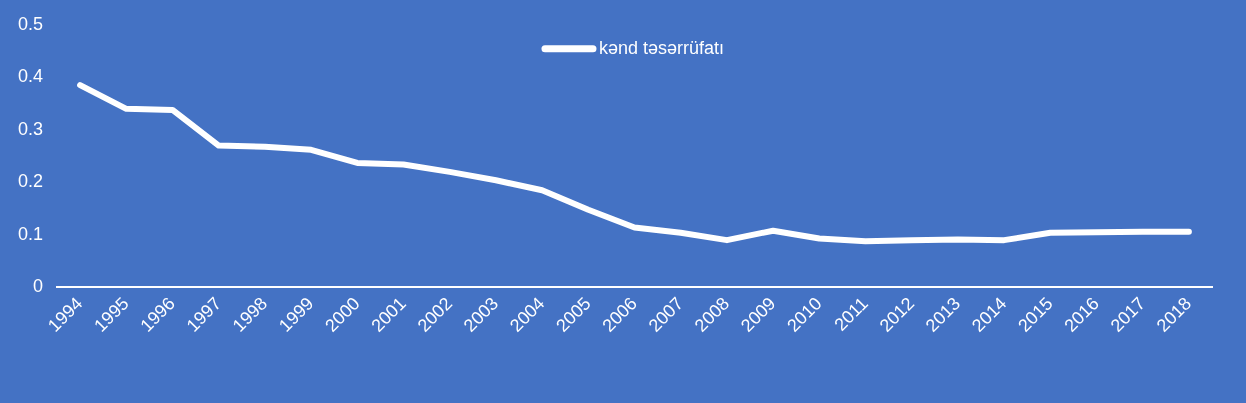  Describe the element at coordinates (38, 286) in the screenshot. I see `y-tick-label: 0` at that location.